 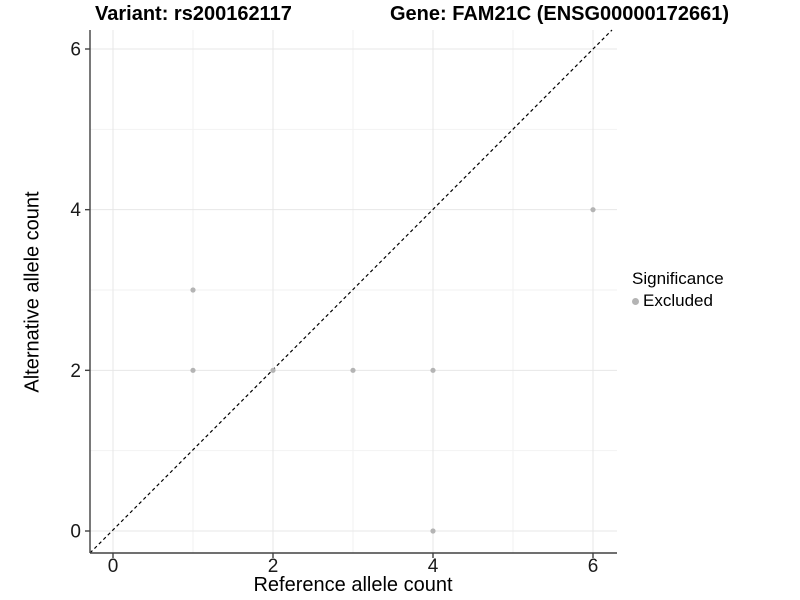 What do you see at coordinates (113, 566) in the screenshot?
I see `x-tick-label: 0` at bounding box center [113, 566].